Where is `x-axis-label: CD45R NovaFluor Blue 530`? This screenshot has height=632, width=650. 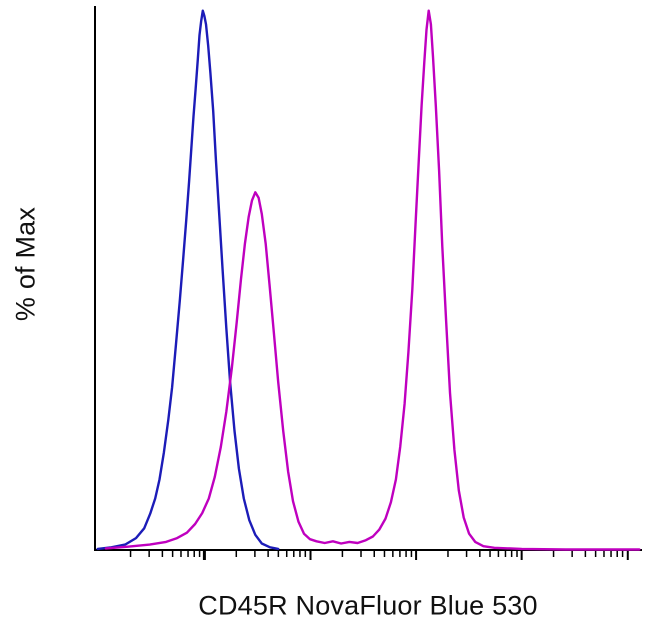
x-axis-label: CD45R NovaFluor Blue 530 is located at coordinates (368, 605).